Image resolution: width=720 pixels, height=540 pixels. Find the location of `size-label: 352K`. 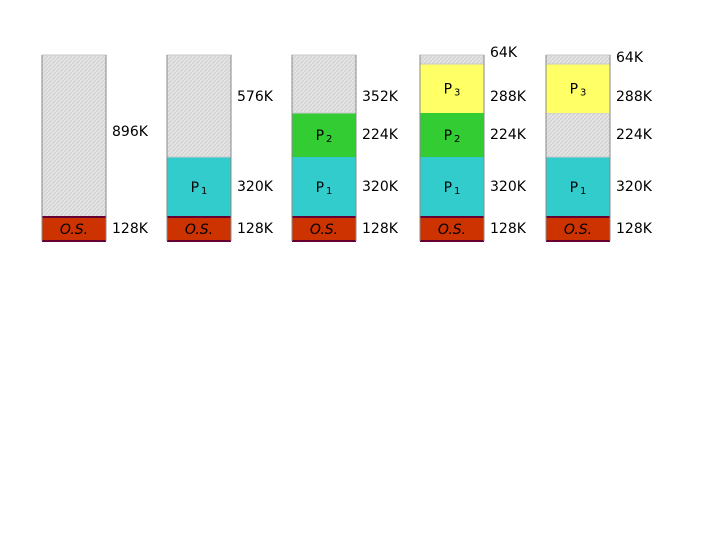

size-label: 352K is located at coordinates (380, 97).